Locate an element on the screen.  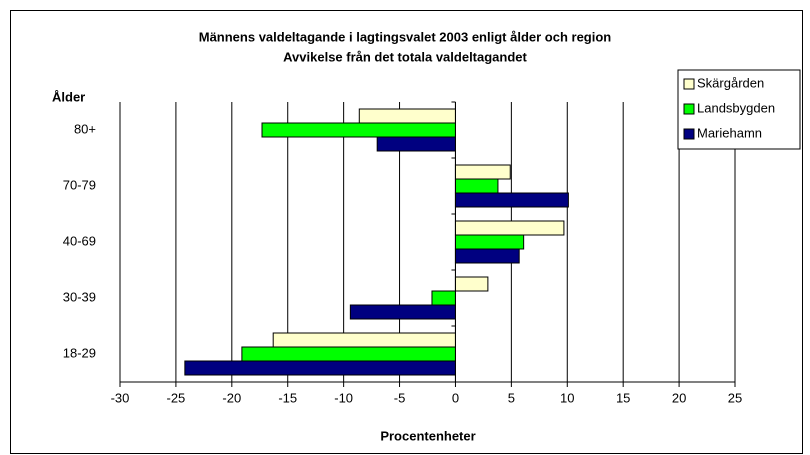
x-tick-label: 0 is located at coordinates (455, 397).